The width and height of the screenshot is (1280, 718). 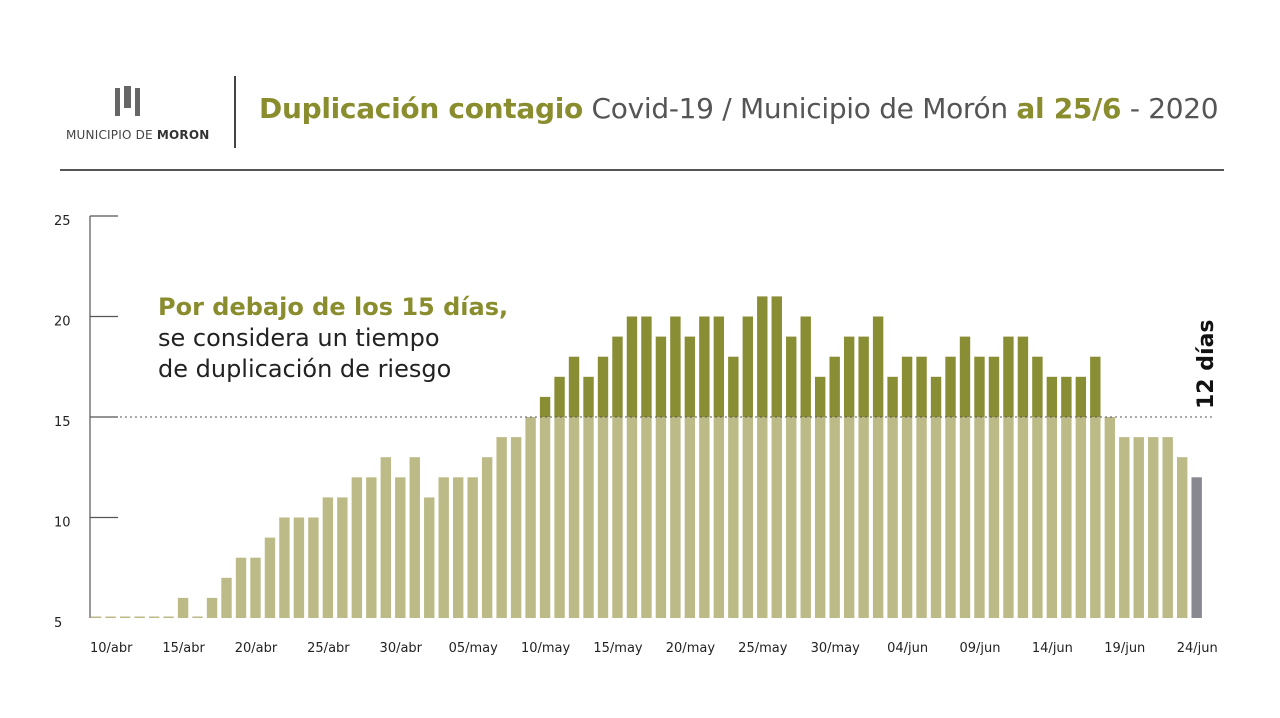 What do you see at coordinates (62, 422) in the screenshot?
I see `y-tick-label: 15` at bounding box center [62, 422].